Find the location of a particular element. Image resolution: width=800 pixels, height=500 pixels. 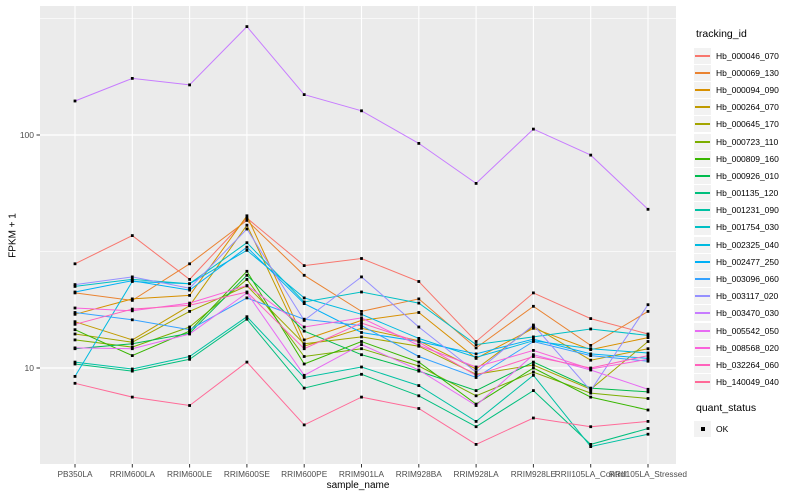

legend-item: Hb_032264_060 is located at coordinates (747, 364).